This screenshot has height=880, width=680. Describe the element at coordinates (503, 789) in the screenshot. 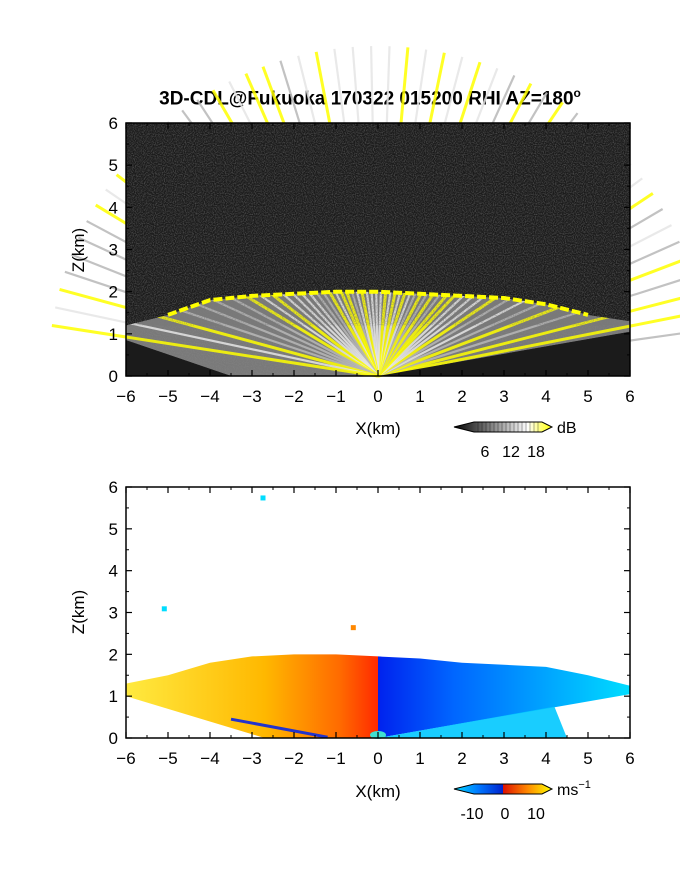

I see `velocity-colorbar-bar` at that location.